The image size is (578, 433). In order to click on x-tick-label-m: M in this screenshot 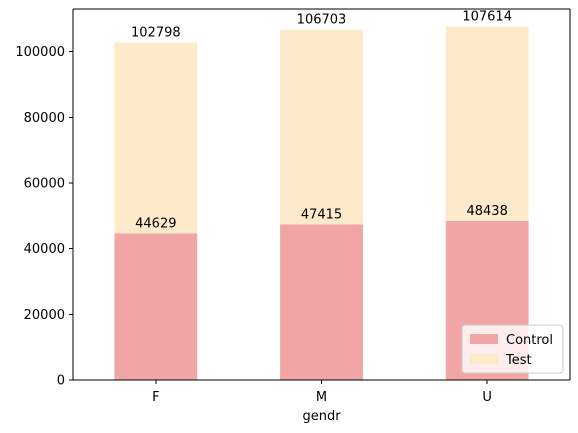, I will do `click(321, 397)`.